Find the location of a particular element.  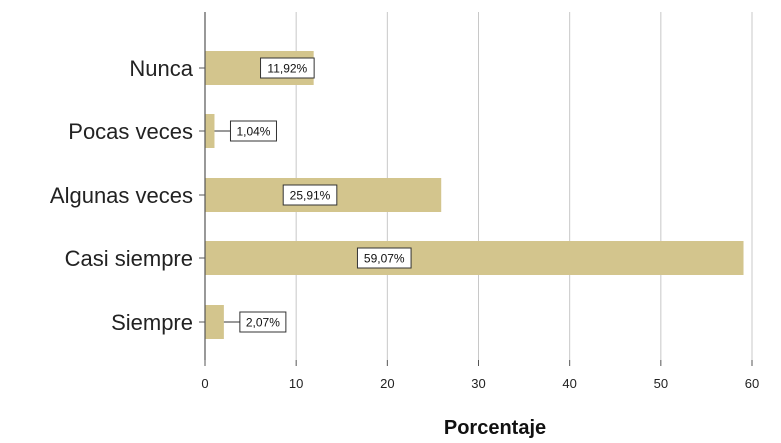

data-label: 59,07% is located at coordinates (384, 258).